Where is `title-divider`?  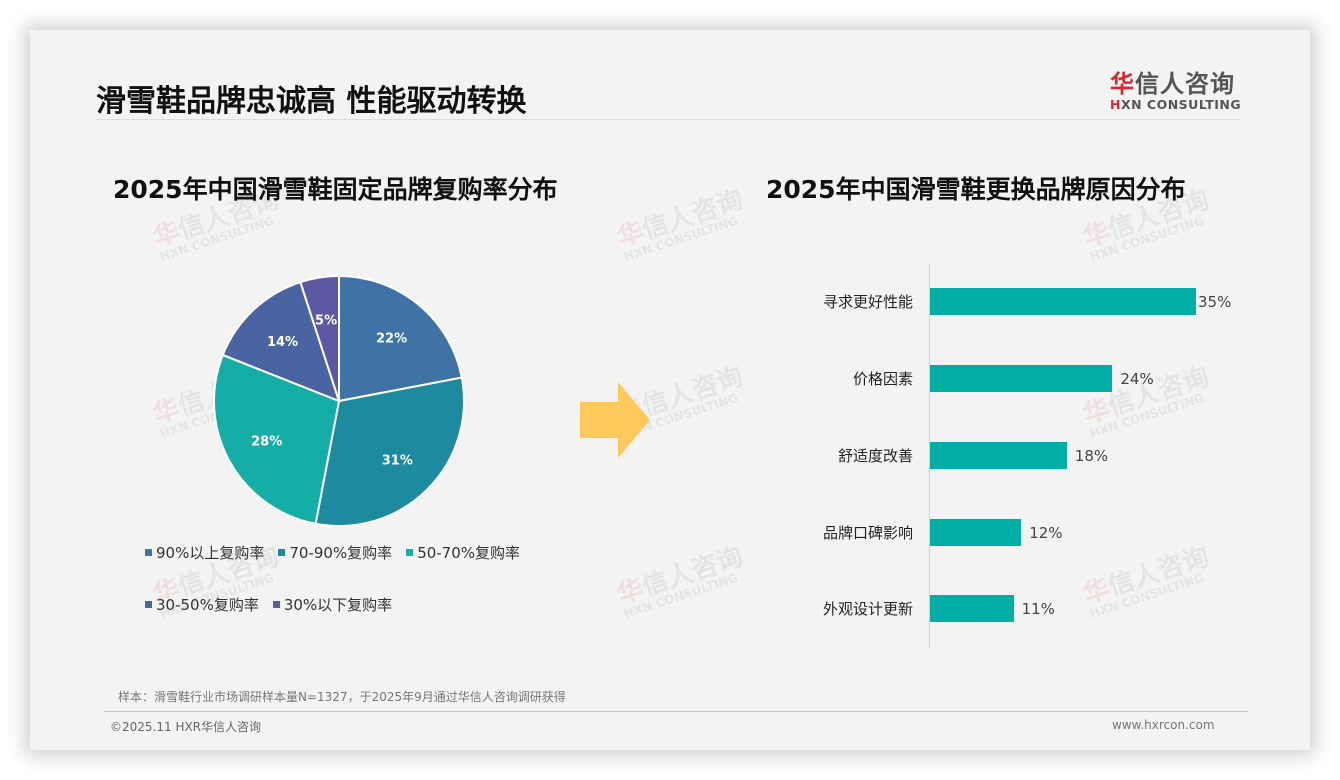 title-divider is located at coordinates (668, 119).